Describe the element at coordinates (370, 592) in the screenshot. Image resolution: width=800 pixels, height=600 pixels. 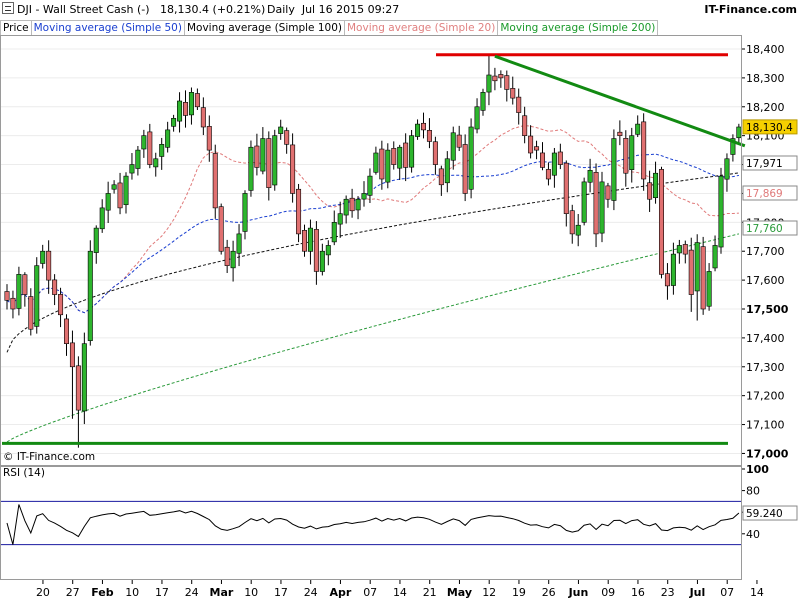
I see `x-tick-label: 07` at that location.